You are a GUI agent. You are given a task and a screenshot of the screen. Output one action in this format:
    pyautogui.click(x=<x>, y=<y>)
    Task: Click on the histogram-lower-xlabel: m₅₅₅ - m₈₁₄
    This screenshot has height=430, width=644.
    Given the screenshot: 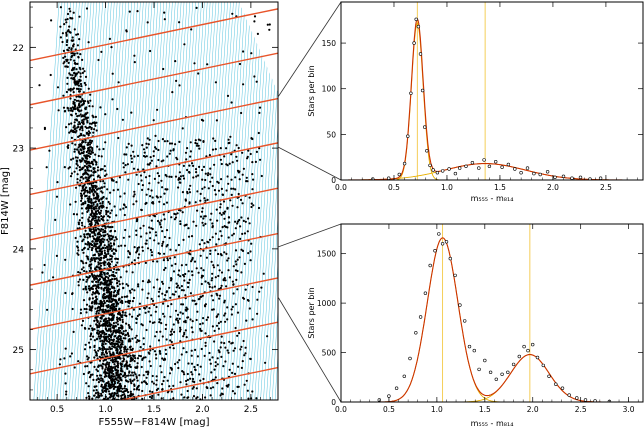 What is the action you would take?
    pyautogui.click(x=492, y=423)
    